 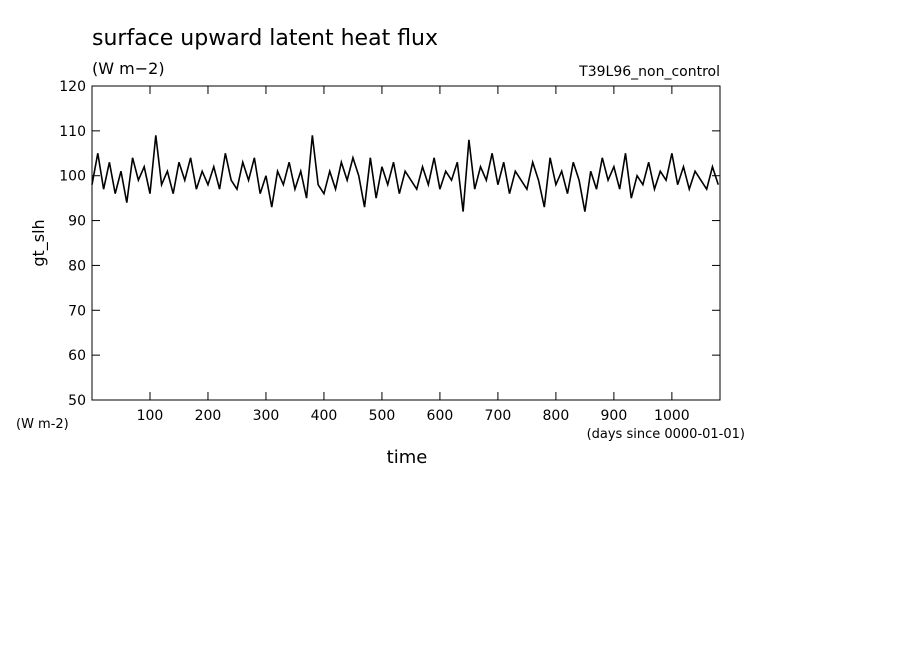 What do you see at coordinates (72, 177) in the screenshot?
I see `y-tick-label: 100` at bounding box center [72, 177].